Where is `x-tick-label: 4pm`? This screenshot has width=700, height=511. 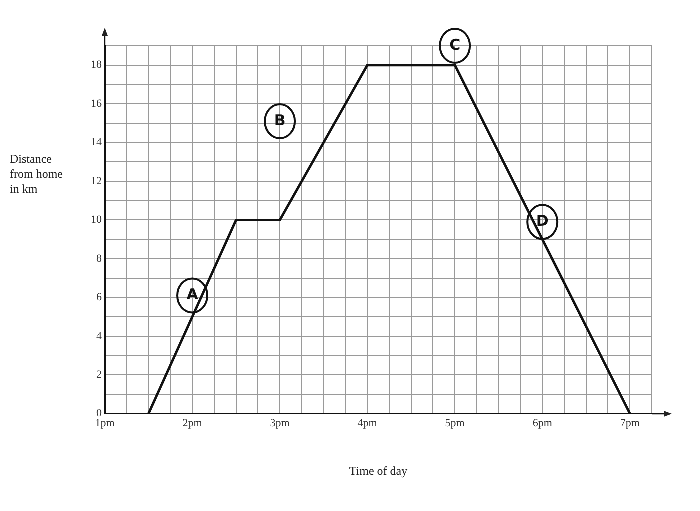
x-tick-label: 4pm is located at coordinates (368, 423).